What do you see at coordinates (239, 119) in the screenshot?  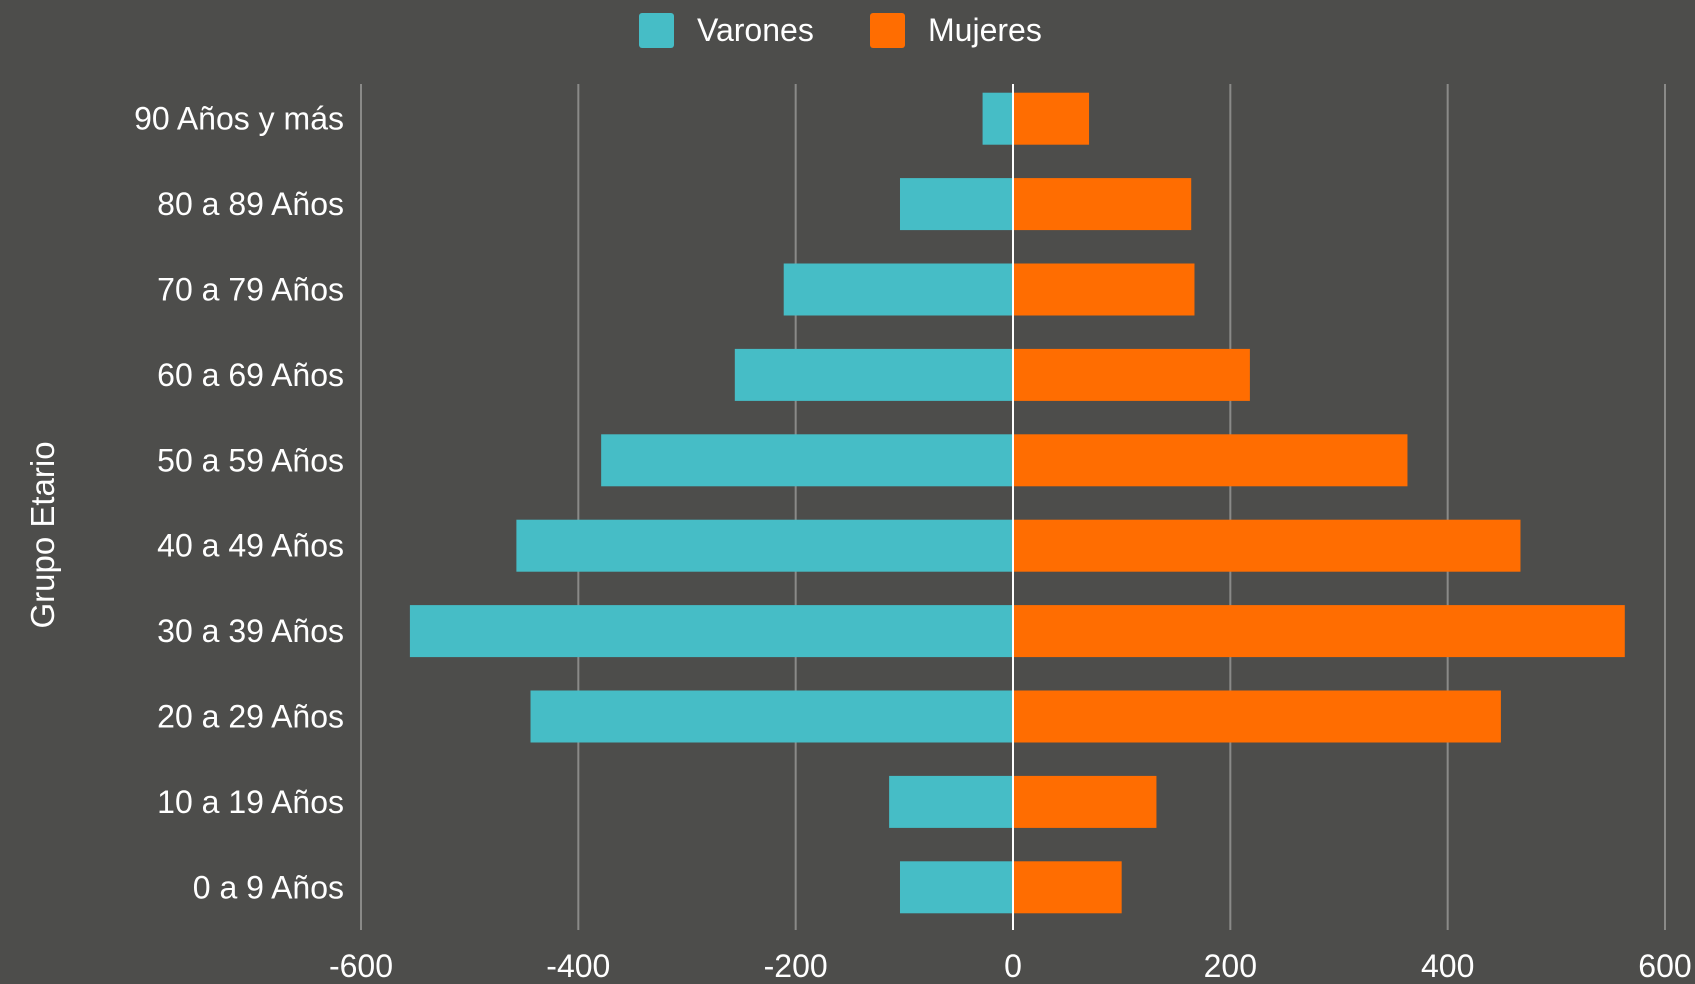 I see `category-label: 90 Años y más` at bounding box center [239, 119].